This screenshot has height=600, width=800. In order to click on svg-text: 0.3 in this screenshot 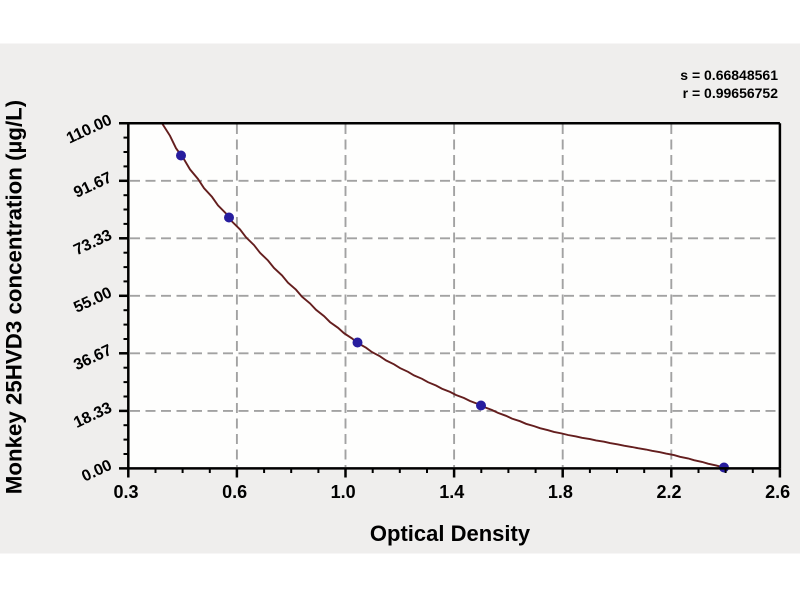, I will do `click(125, 492)`.